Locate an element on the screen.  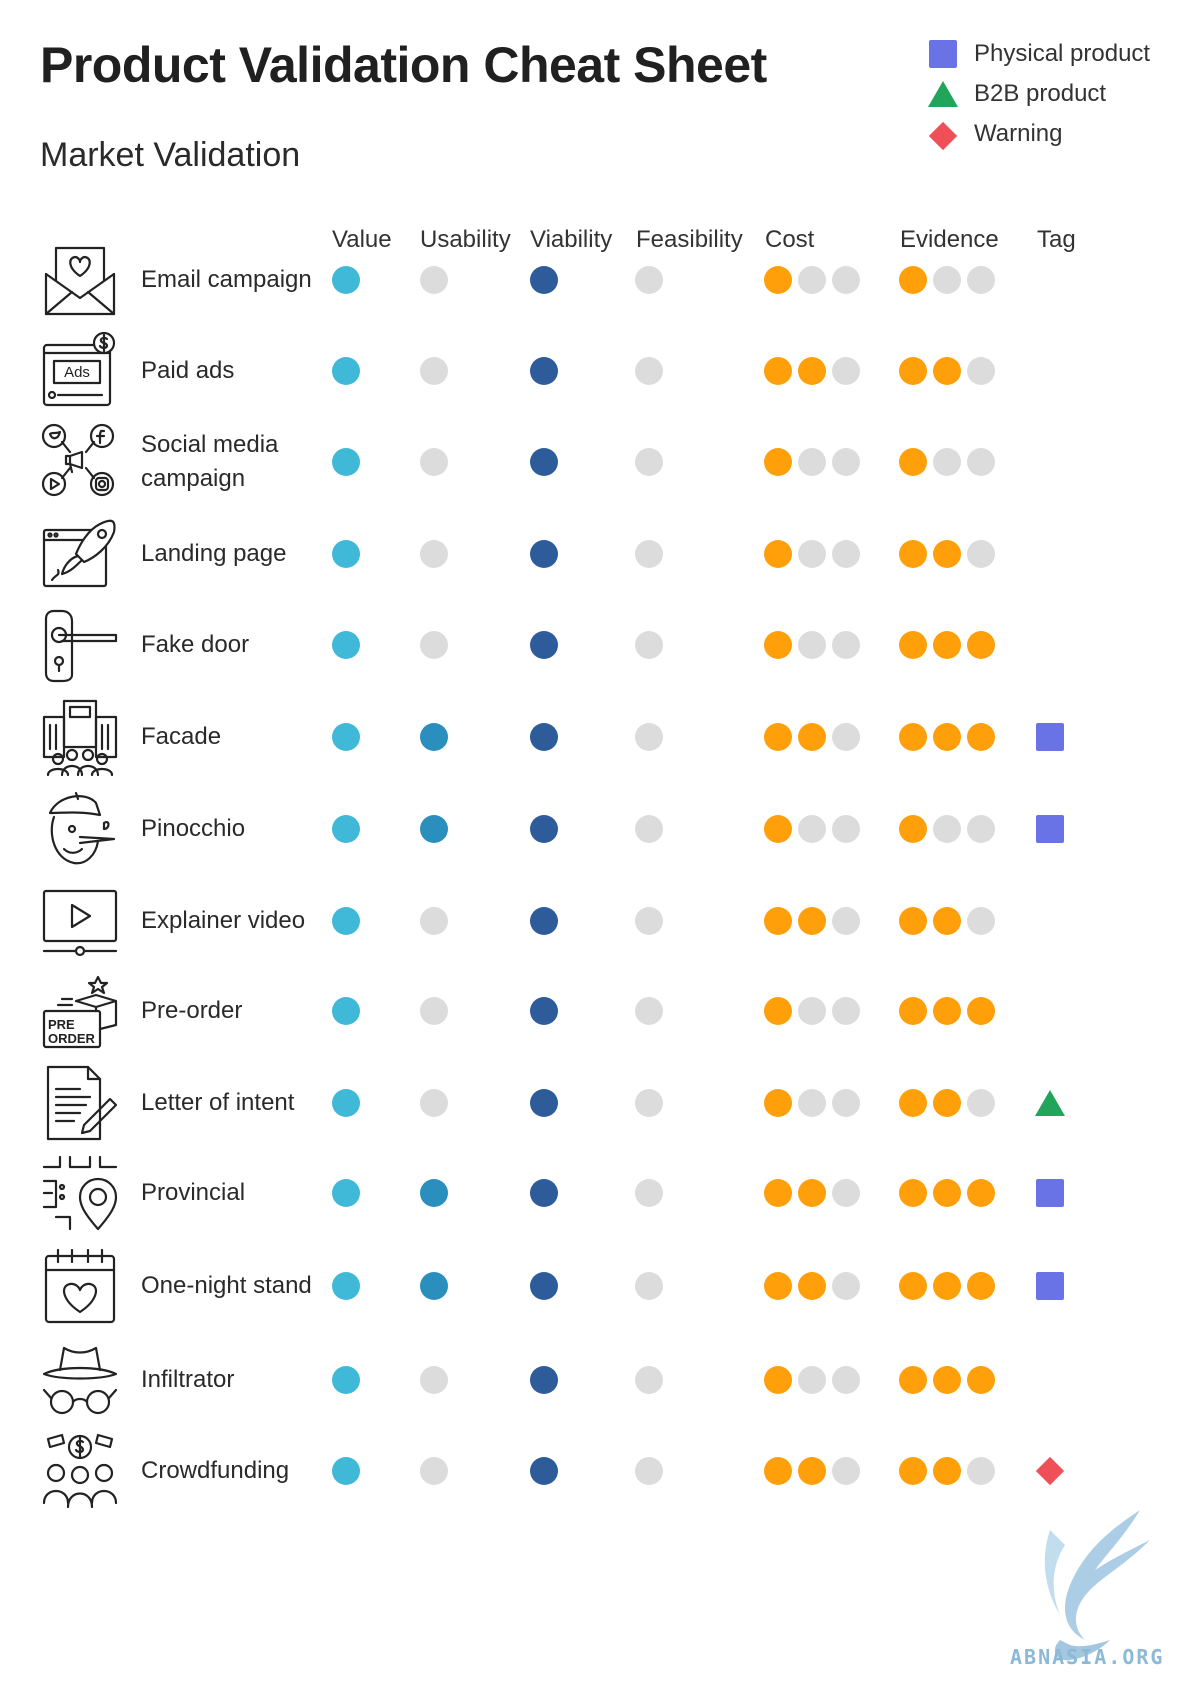
row-label: Letter of intent is located at coordinates (218, 1102).